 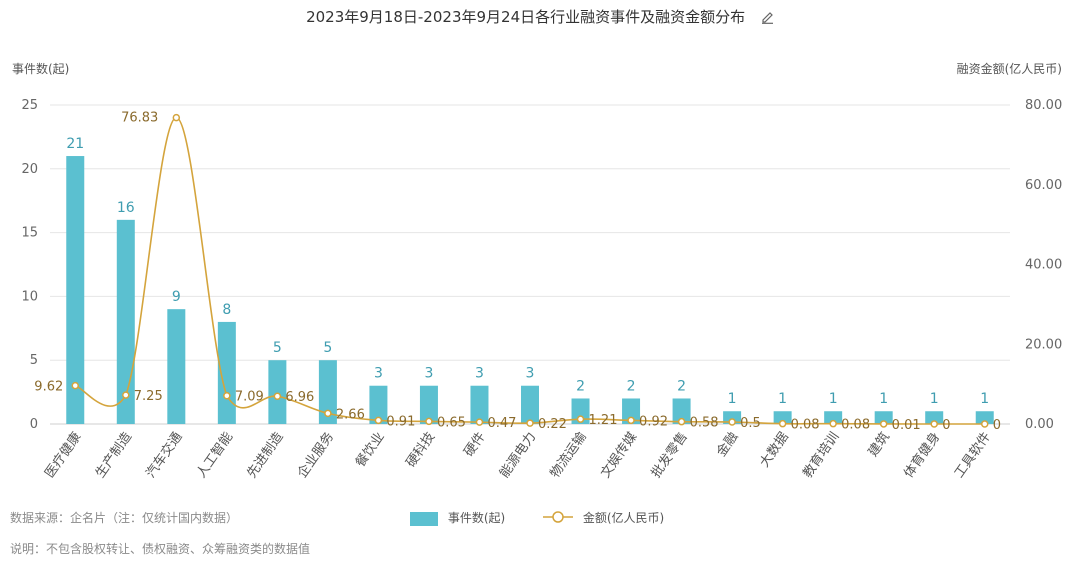 What do you see at coordinates (623, 518) in the screenshot?
I see `legend-line-label: 金额(亿人民币)` at bounding box center [623, 518].